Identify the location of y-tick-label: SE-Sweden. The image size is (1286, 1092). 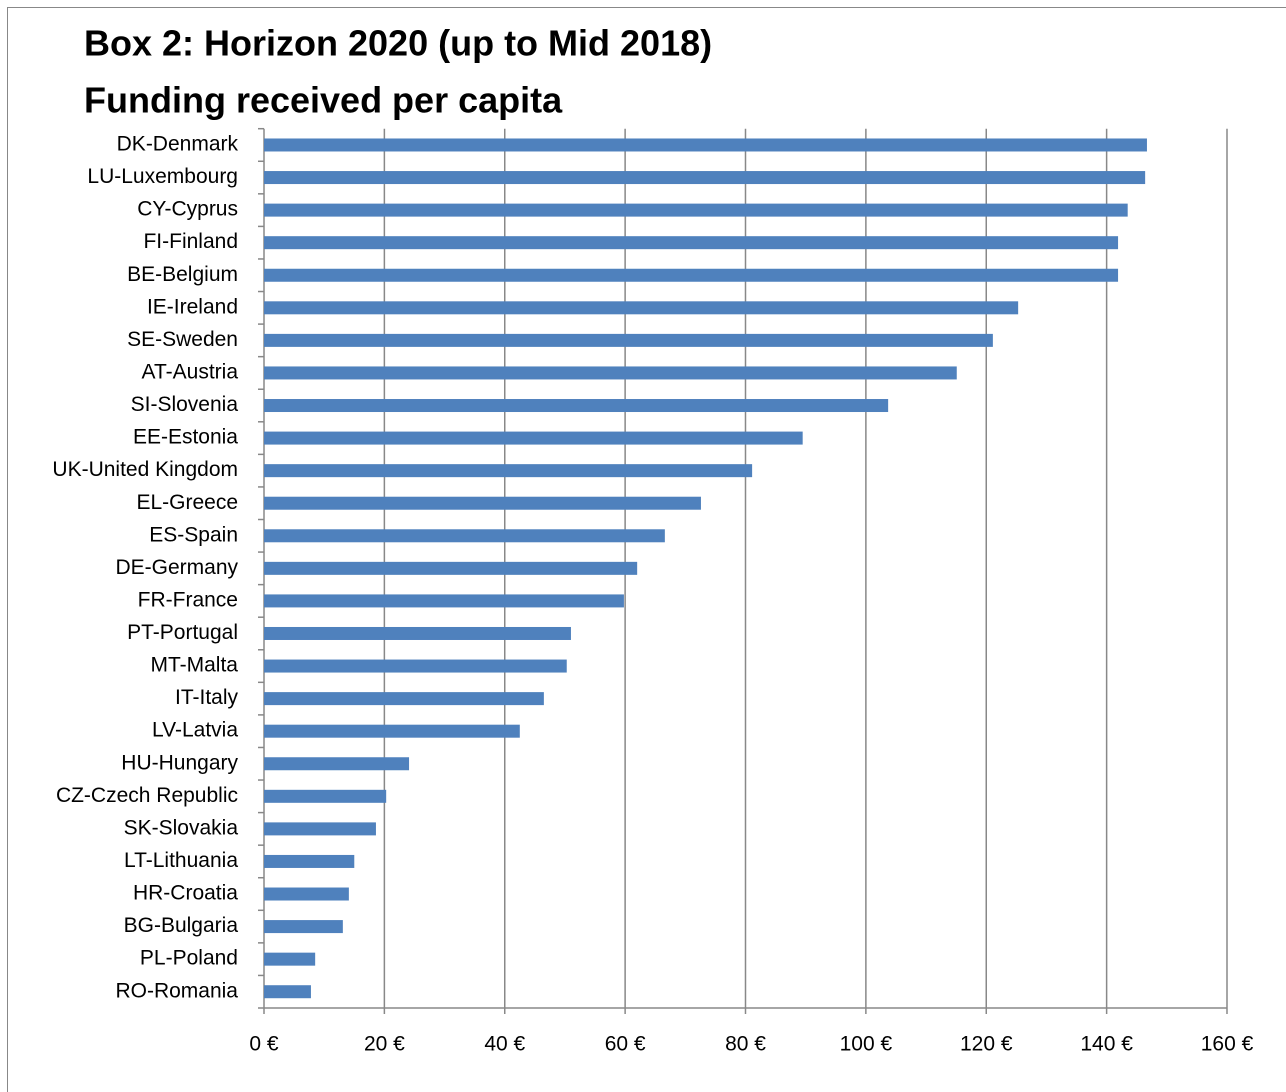
(182, 339).